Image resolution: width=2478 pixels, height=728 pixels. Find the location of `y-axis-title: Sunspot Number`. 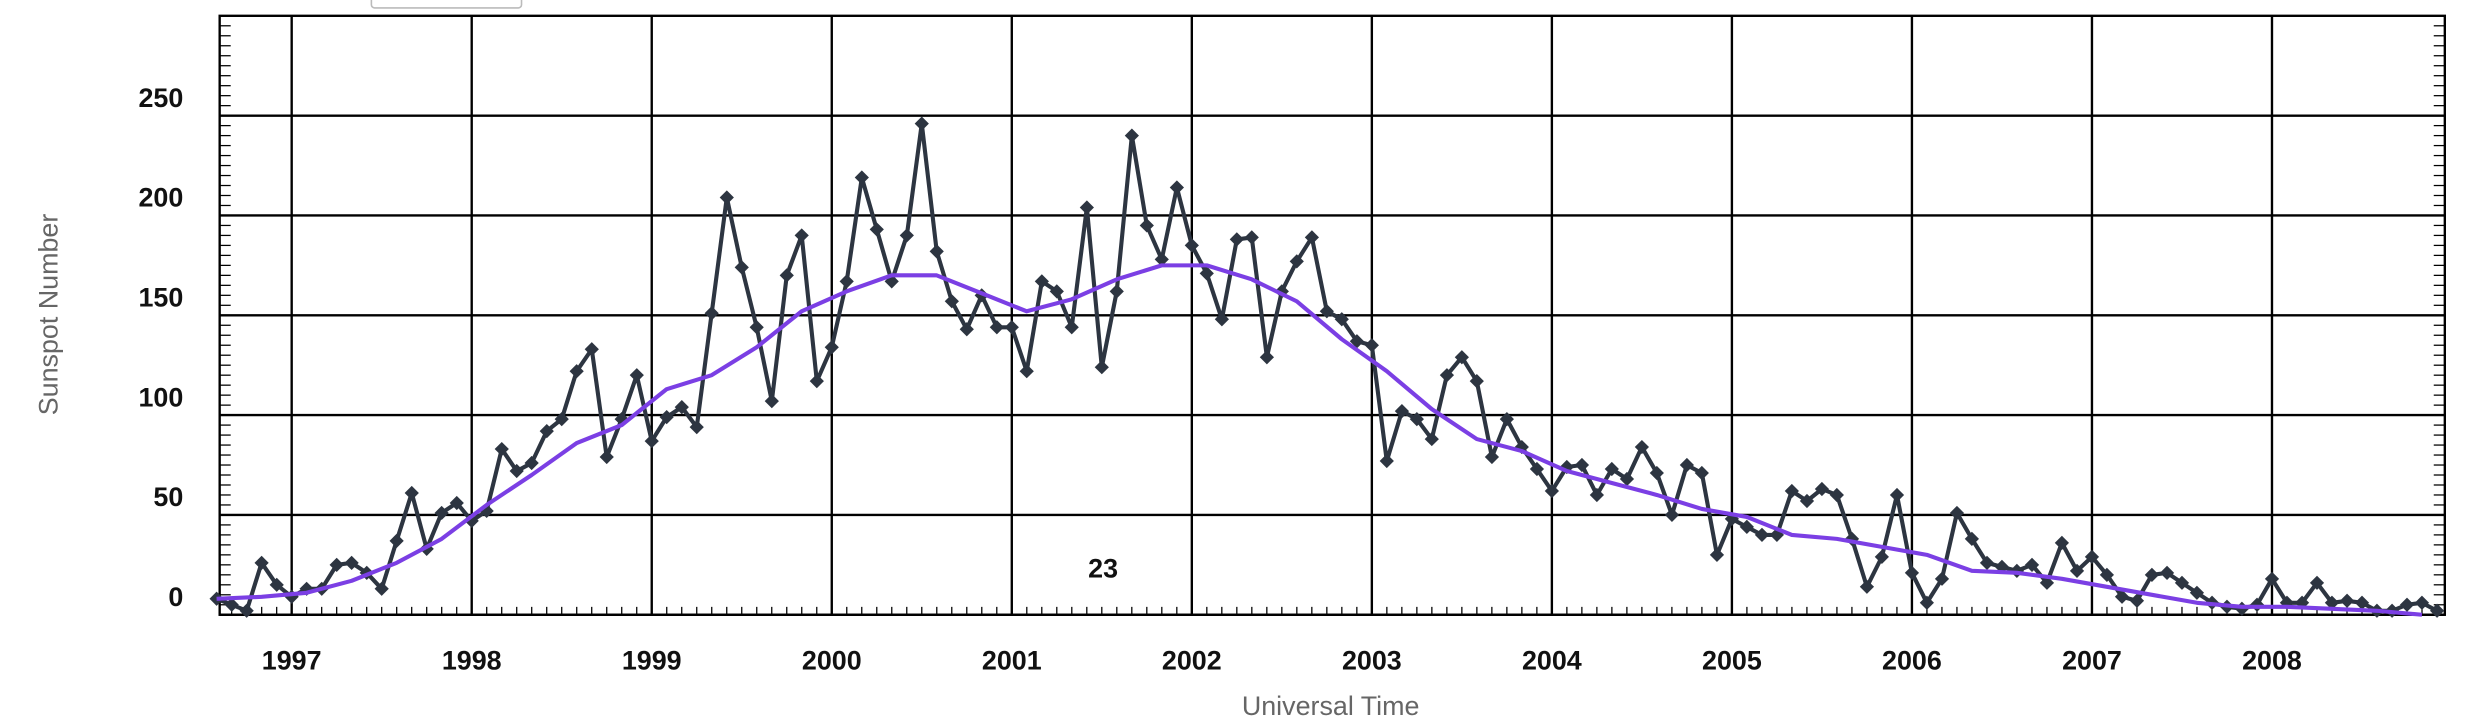

y-axis-title: Sunspot Number is located at coordinates (49, 315).